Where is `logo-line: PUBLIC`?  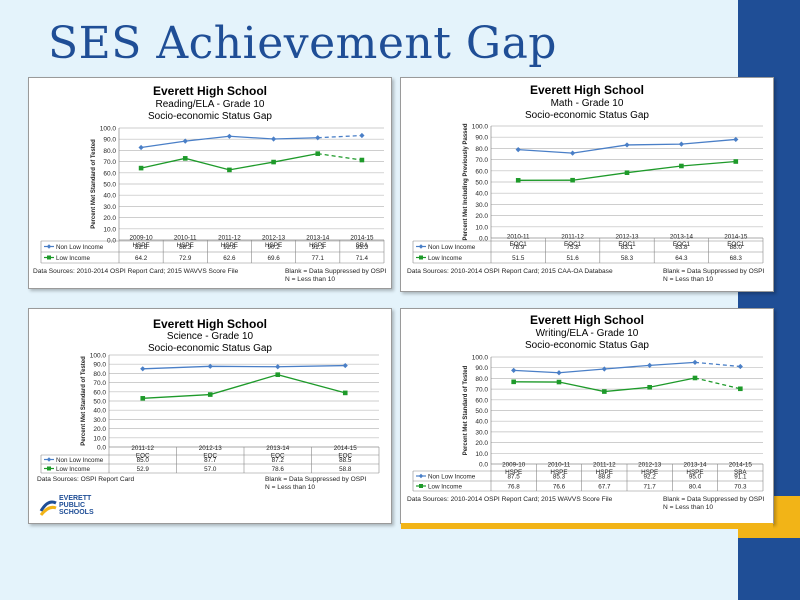
logo-line: PUBLIC is located at coordinates (72, 505).